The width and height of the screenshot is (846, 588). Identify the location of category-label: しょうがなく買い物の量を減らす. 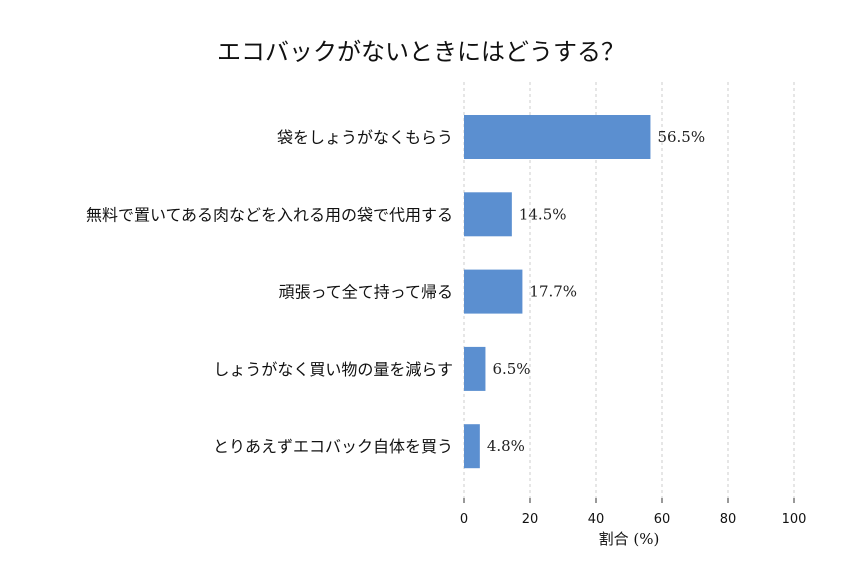
(333, 369).